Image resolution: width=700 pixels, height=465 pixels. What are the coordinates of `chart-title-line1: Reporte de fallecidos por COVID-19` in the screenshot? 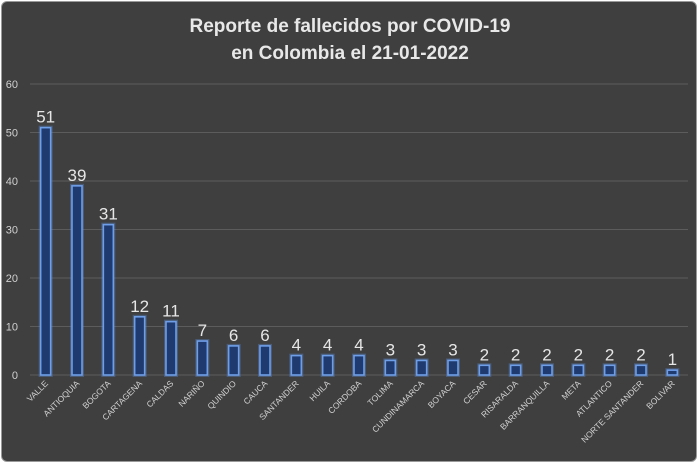 It's located at (350, 26).